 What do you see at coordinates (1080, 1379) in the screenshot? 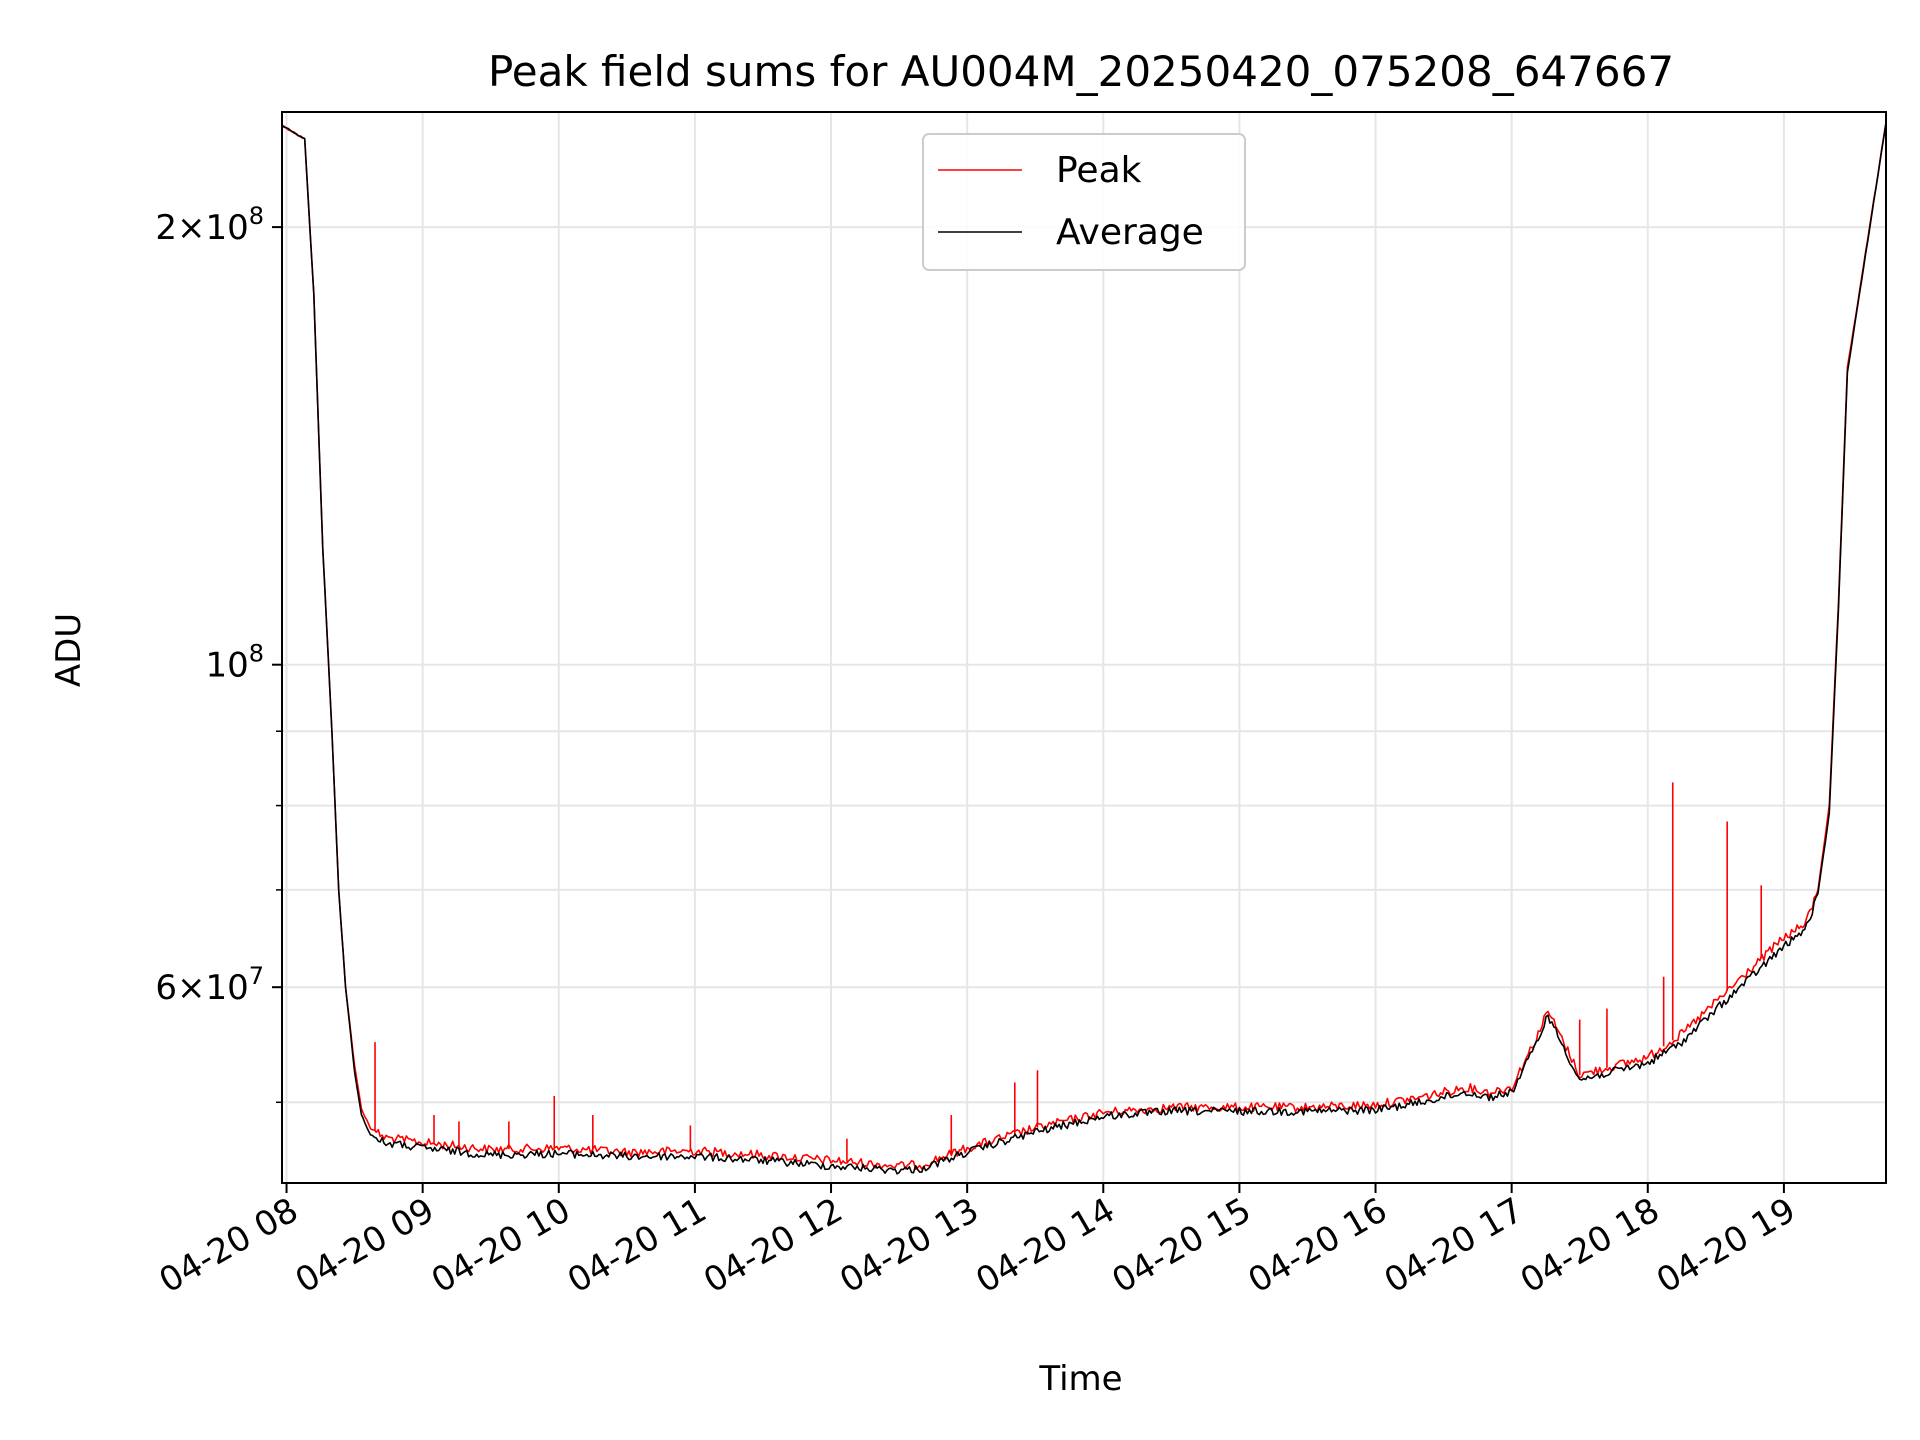
I see `x-axis-label: Time` at bounding box center [1080, 1379].